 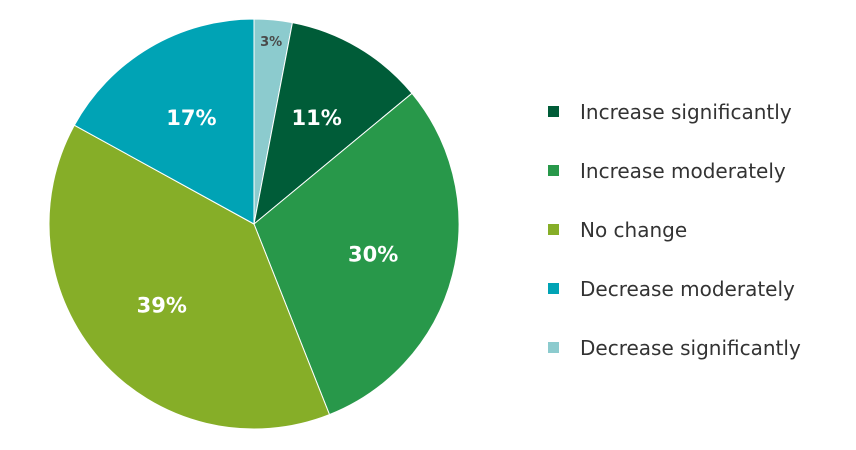 What do you see at coordinates (686, 111) in the screenshot?
I see `legend-label: Increase significantly` at bounding box center [686, 111].